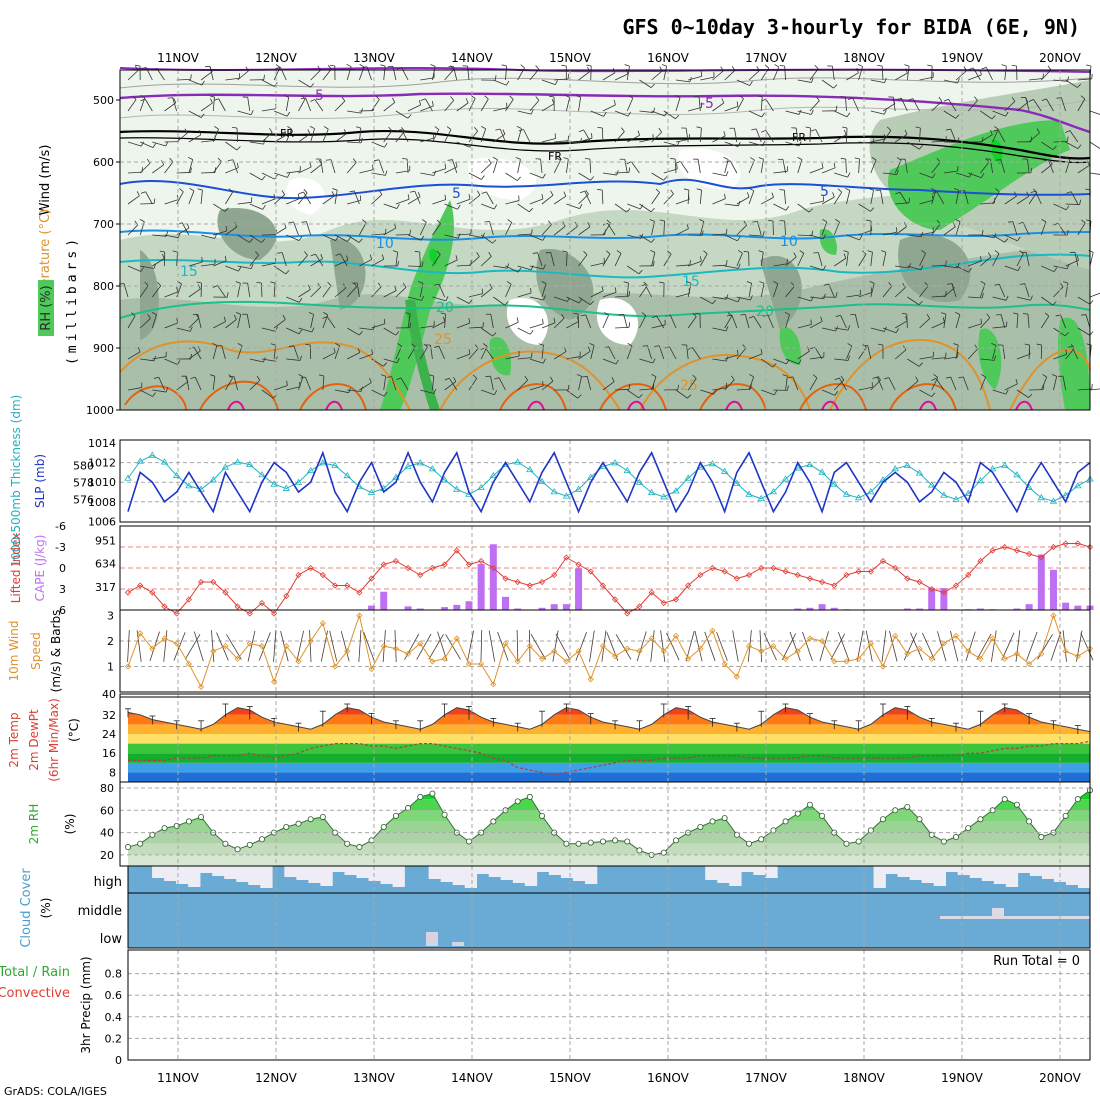 The height and width of the screenshot is (1100, 1100). I want to click on temp-tick-top: 40, so click(109, 694).